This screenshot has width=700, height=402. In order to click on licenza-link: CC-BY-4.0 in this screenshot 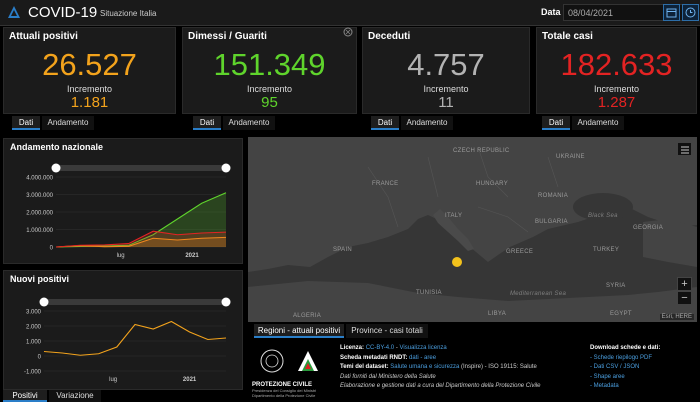, I will do `click(380, 348)`.